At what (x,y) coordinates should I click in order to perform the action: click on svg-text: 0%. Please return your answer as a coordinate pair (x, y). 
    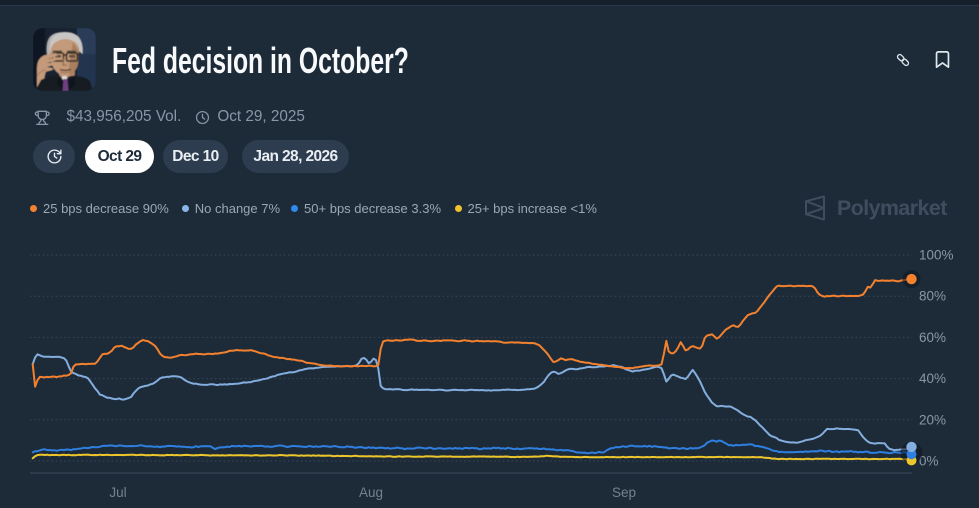
    Looking at the image, I should click on (929, 461).